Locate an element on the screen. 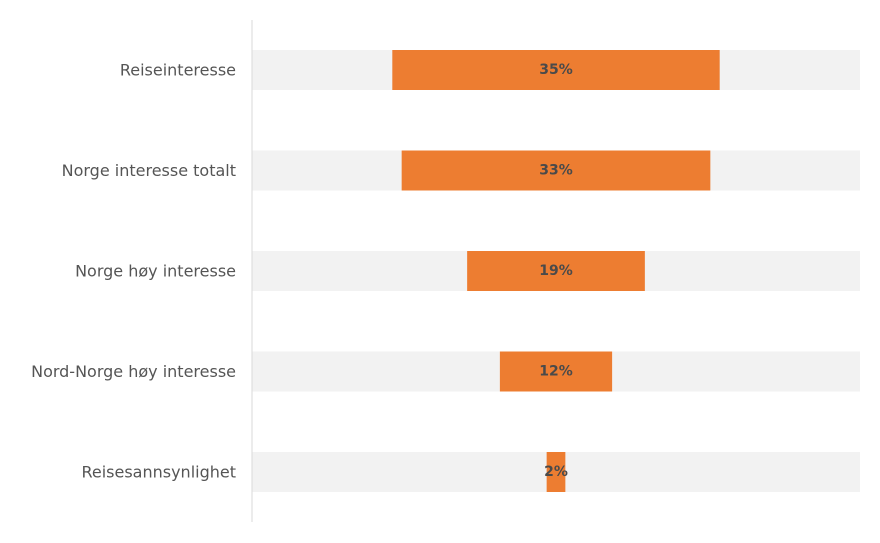 This screenshot has width=880, height=543. value-label-nord-norge-hoy-interesse: 12% is located at coordinates (556, 372).